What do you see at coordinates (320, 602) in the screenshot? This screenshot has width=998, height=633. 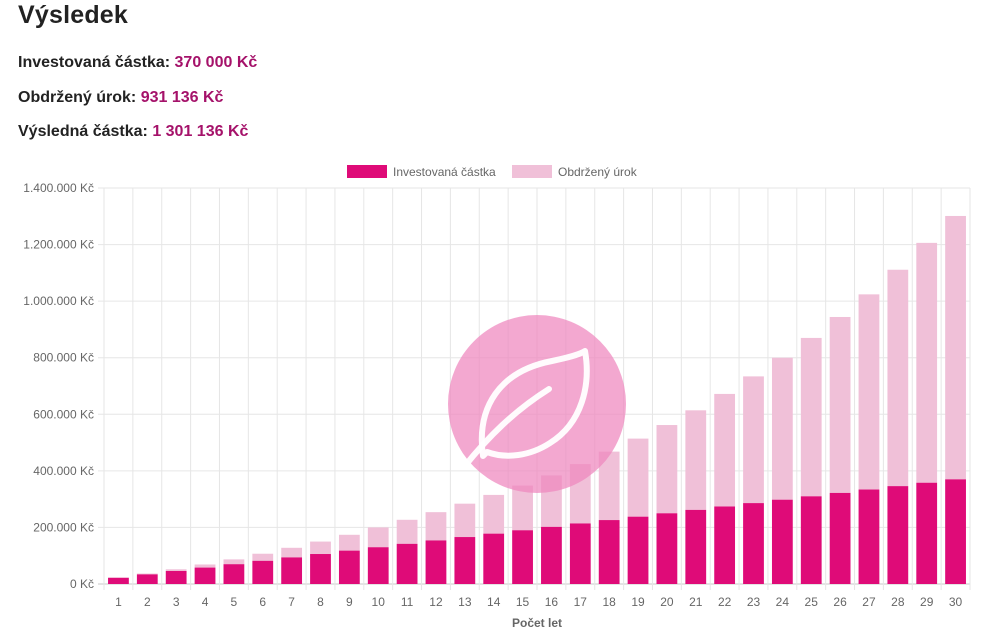 I see `x-tick-label: 8` at bounding box center [320, 602].